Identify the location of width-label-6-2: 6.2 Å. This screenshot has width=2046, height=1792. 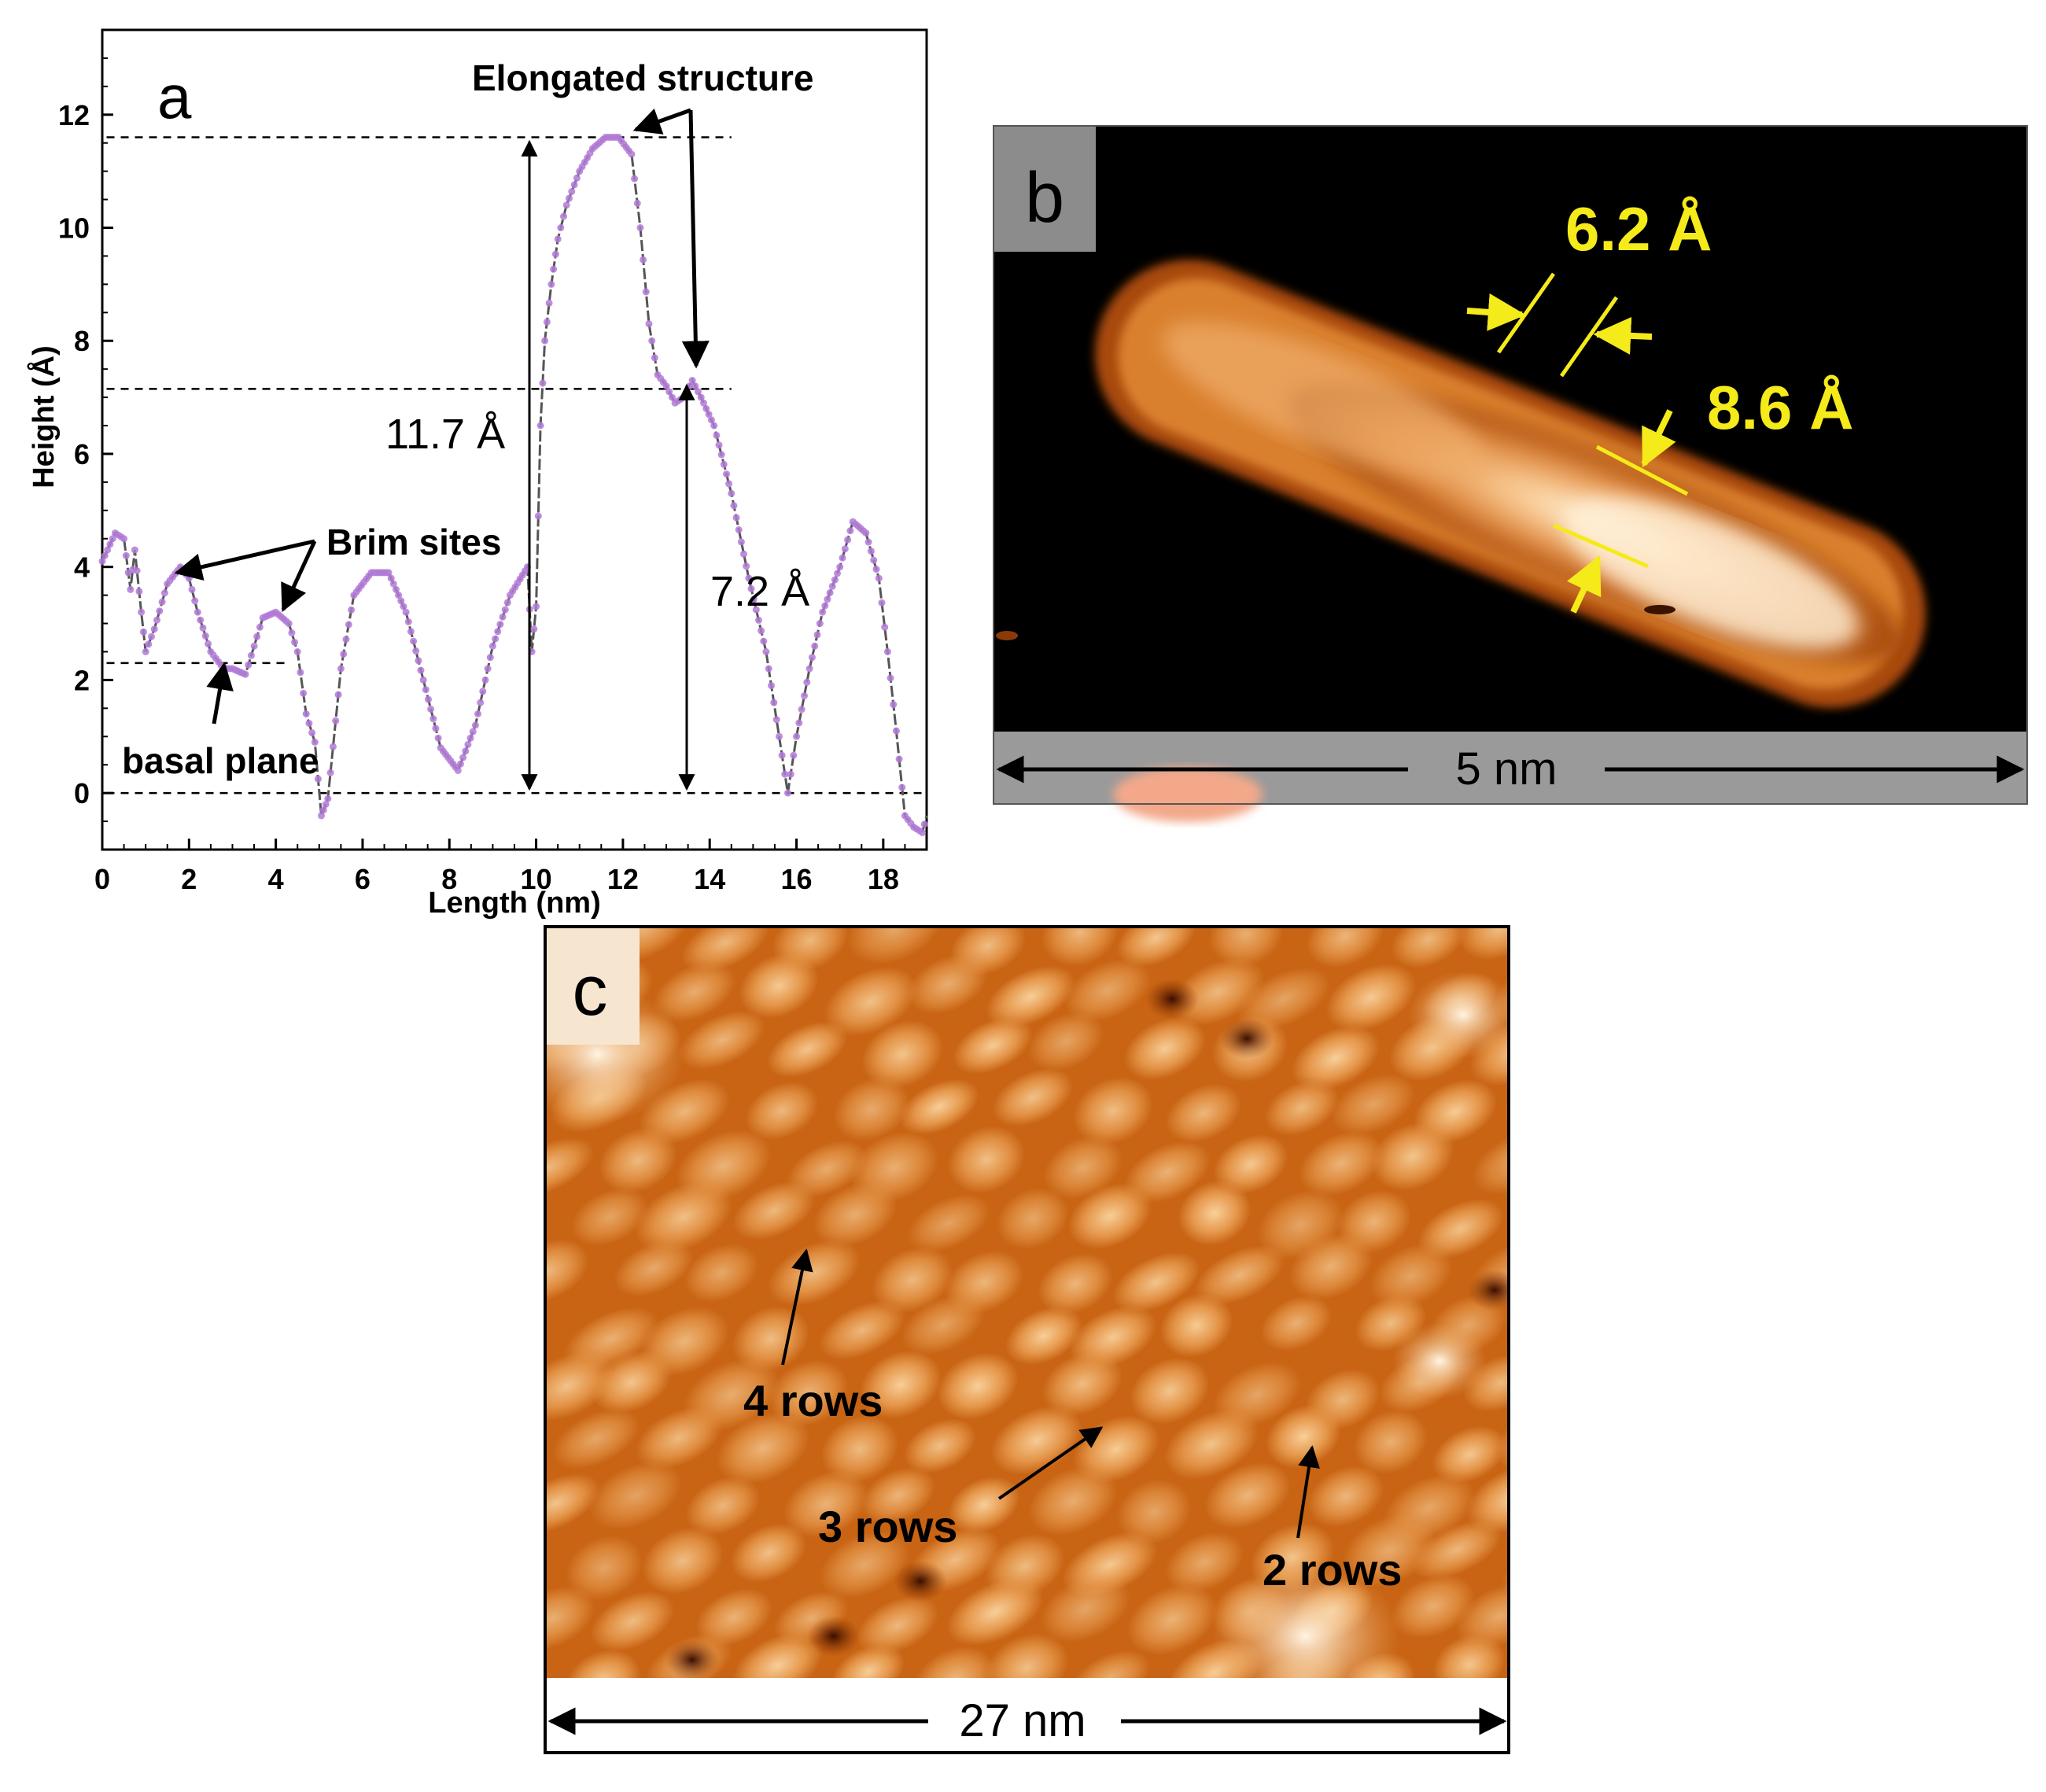
(1638, 229).